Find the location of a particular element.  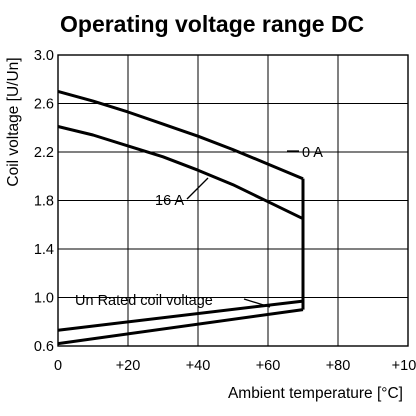

y-axis-label: Coil voltage [U/Un] is located at coordinates (13, 121).